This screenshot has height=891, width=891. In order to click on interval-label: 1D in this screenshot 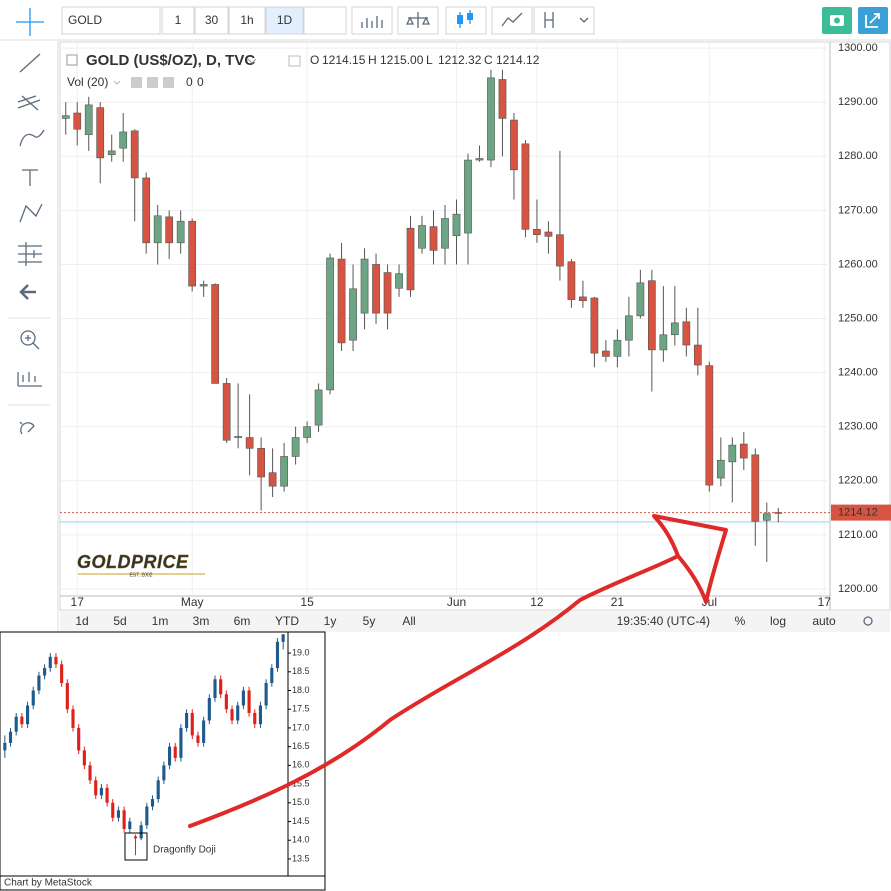, I will do `click(285, 20)`.